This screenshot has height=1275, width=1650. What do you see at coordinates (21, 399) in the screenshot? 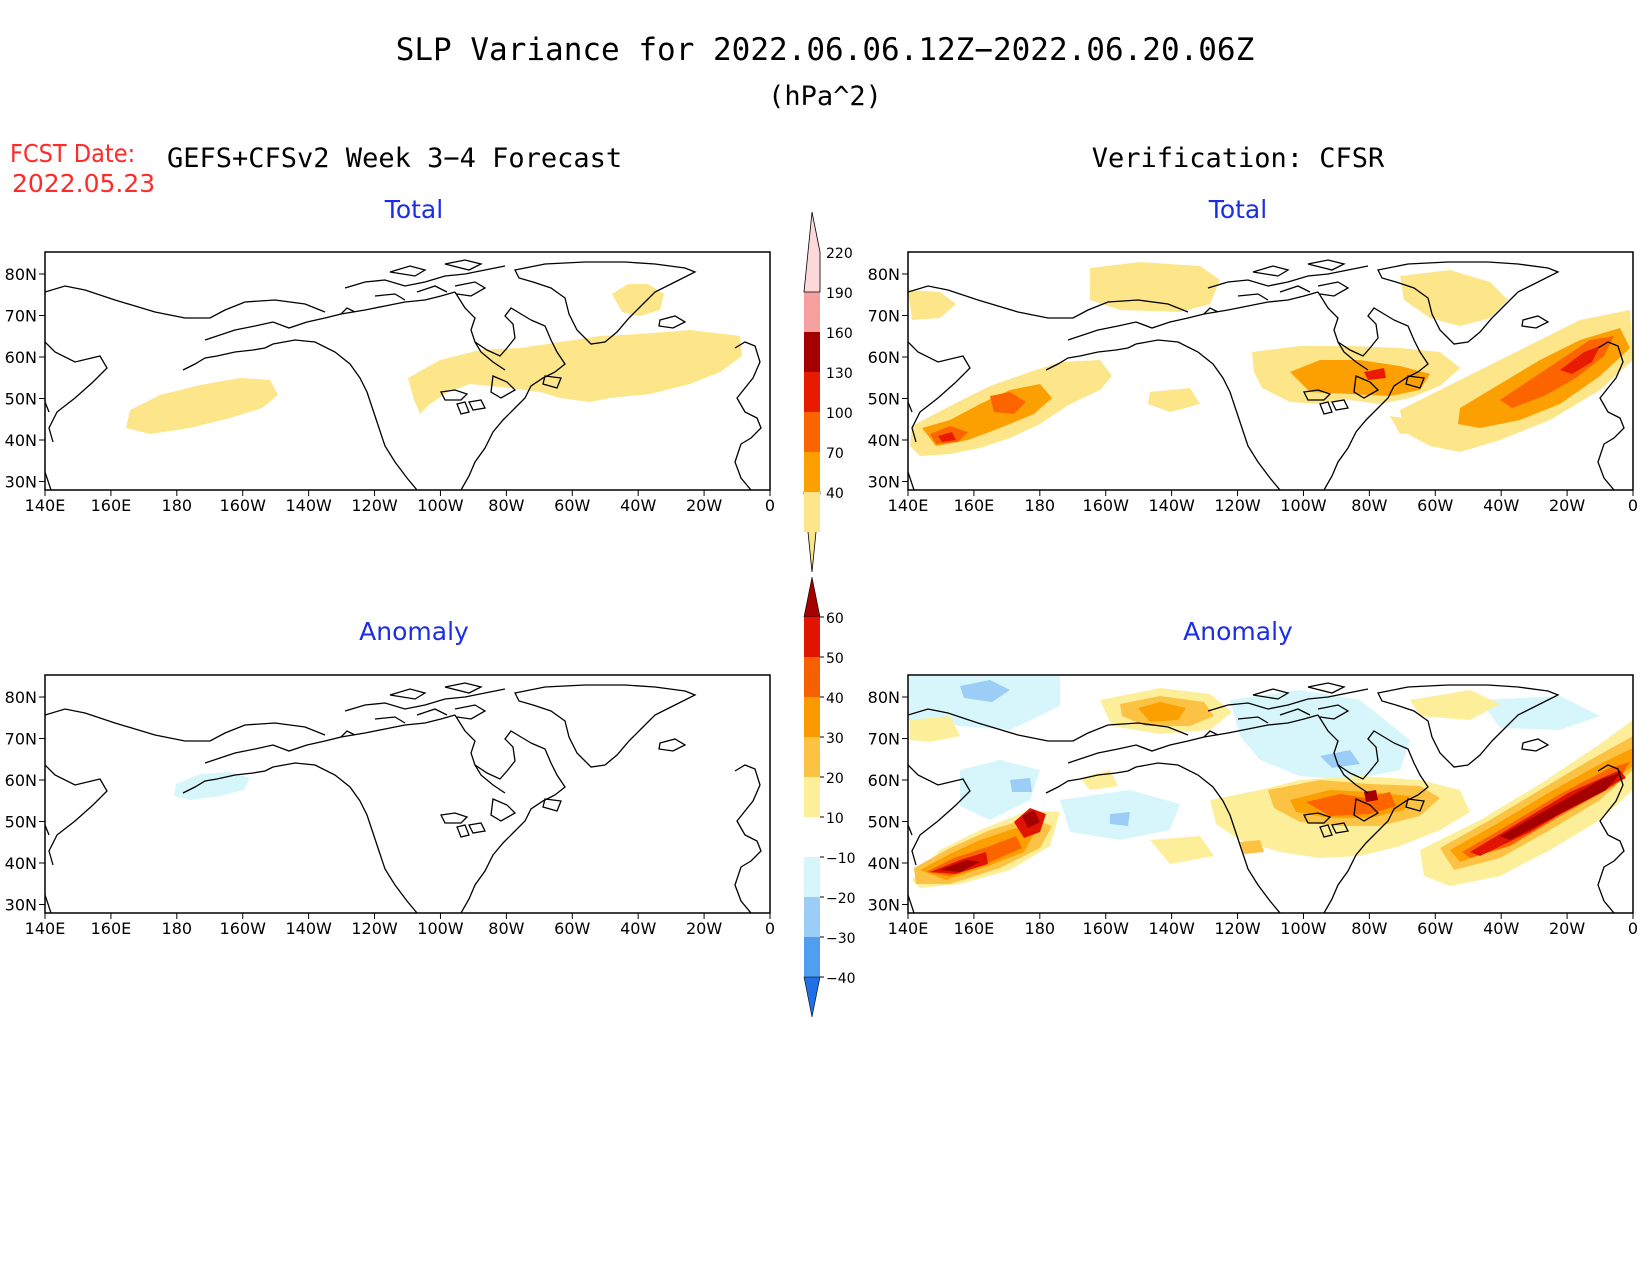
I see `top-left-lat-label: 50N` at bounding box center [21, 399].